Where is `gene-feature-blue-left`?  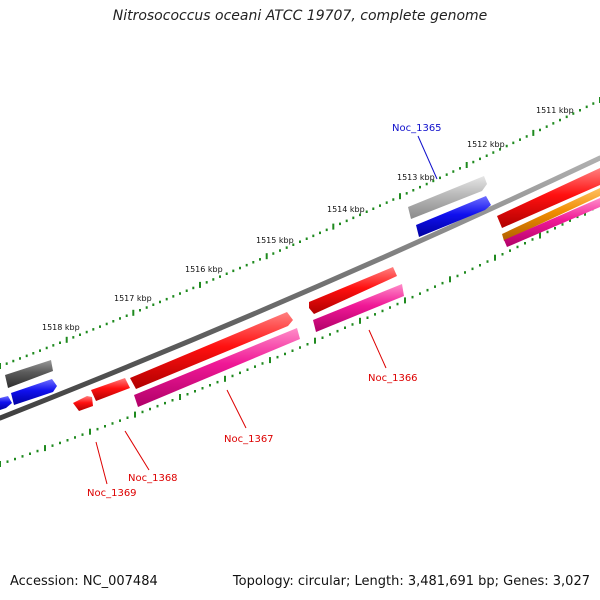
gene-feature-blue-left is located at coordinates (34, 392).